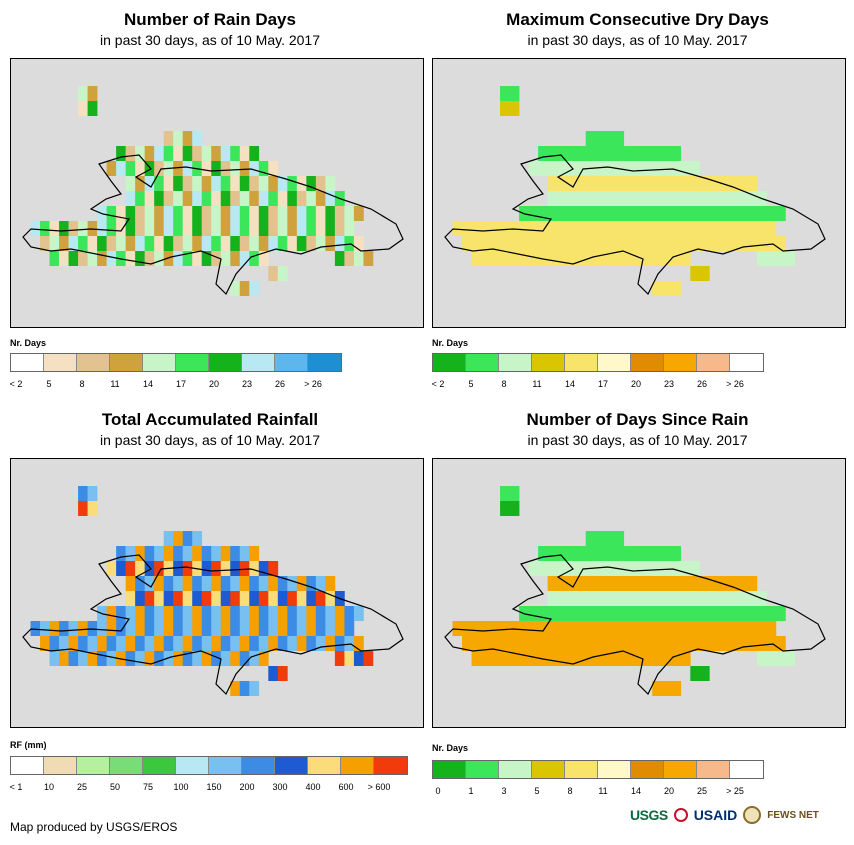  I want to click on legend-title: Nr. Days, so click(28, 343).